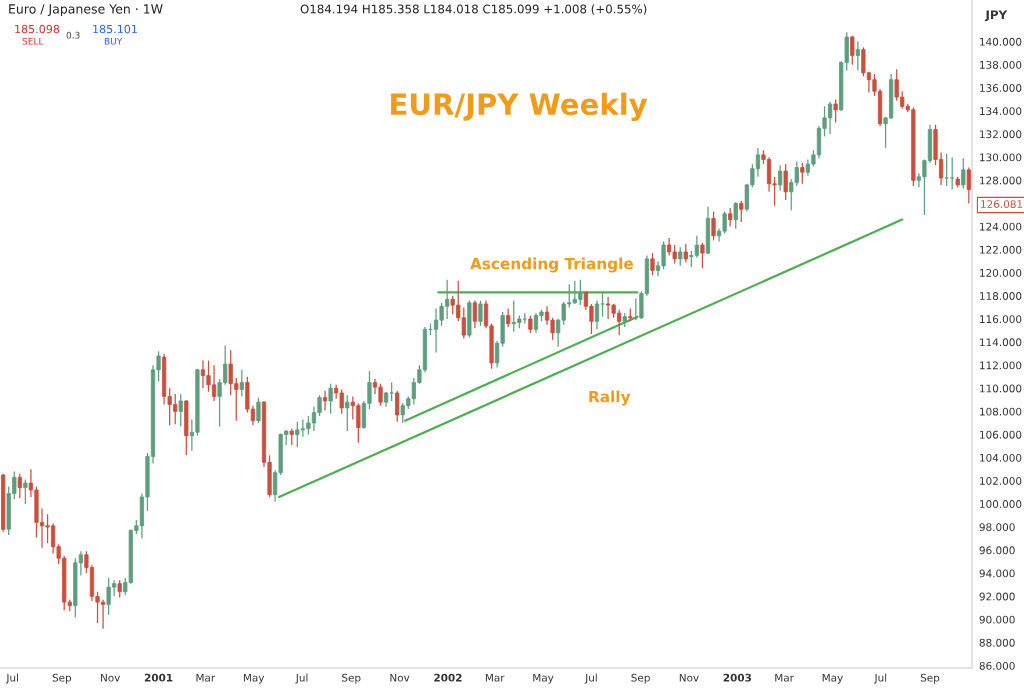 The height and width of the screenshot is (692, 1024). I want to click on y-tick-label: 110.000, so click(1001, 388).